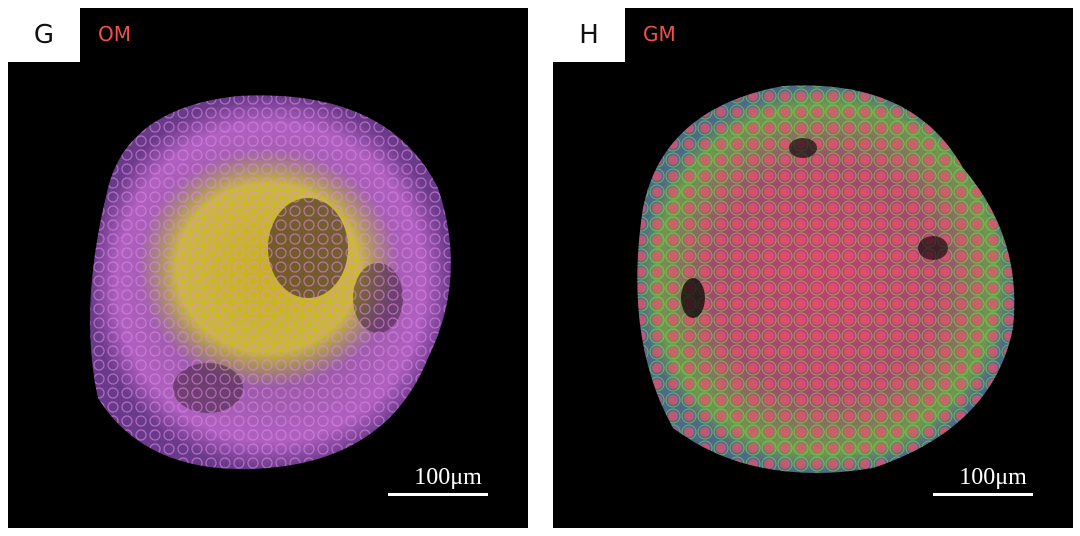 This screenshot has width=1080, height=536. I want to click on panel-label: OM, so click(114, 34).